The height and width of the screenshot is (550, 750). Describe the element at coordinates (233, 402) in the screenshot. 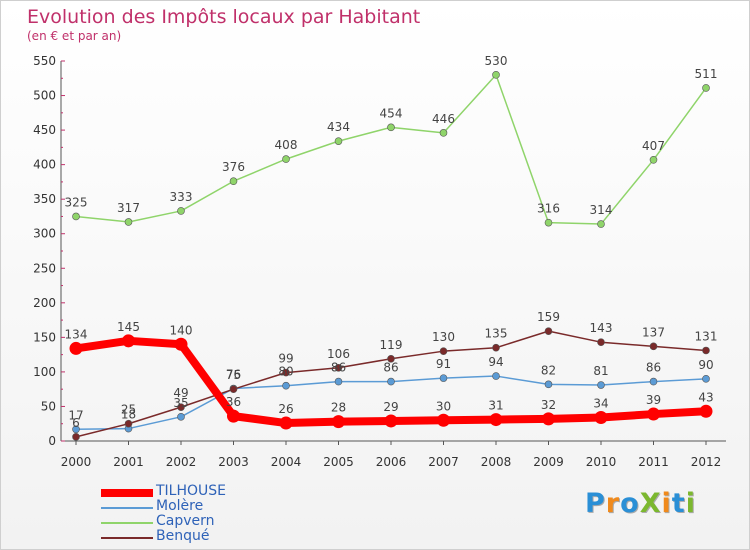

I see `data-label: 36` at that location.